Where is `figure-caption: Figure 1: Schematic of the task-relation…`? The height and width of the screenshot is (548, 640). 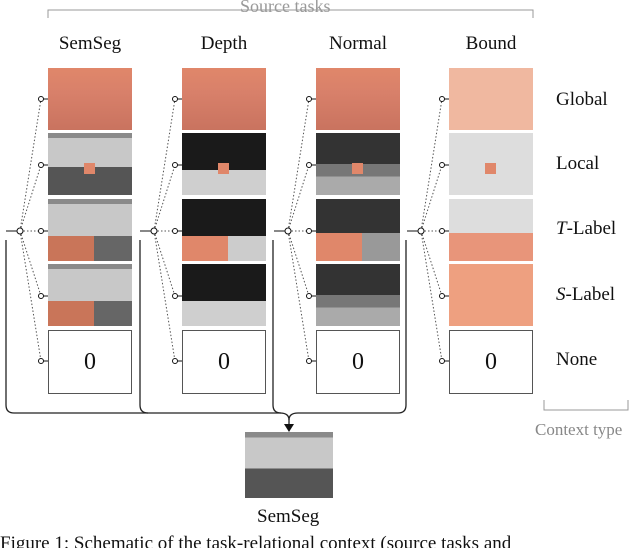 figure-caption: Figure 1: Schematic of the task-relation… is located at coordinates (256, 540).